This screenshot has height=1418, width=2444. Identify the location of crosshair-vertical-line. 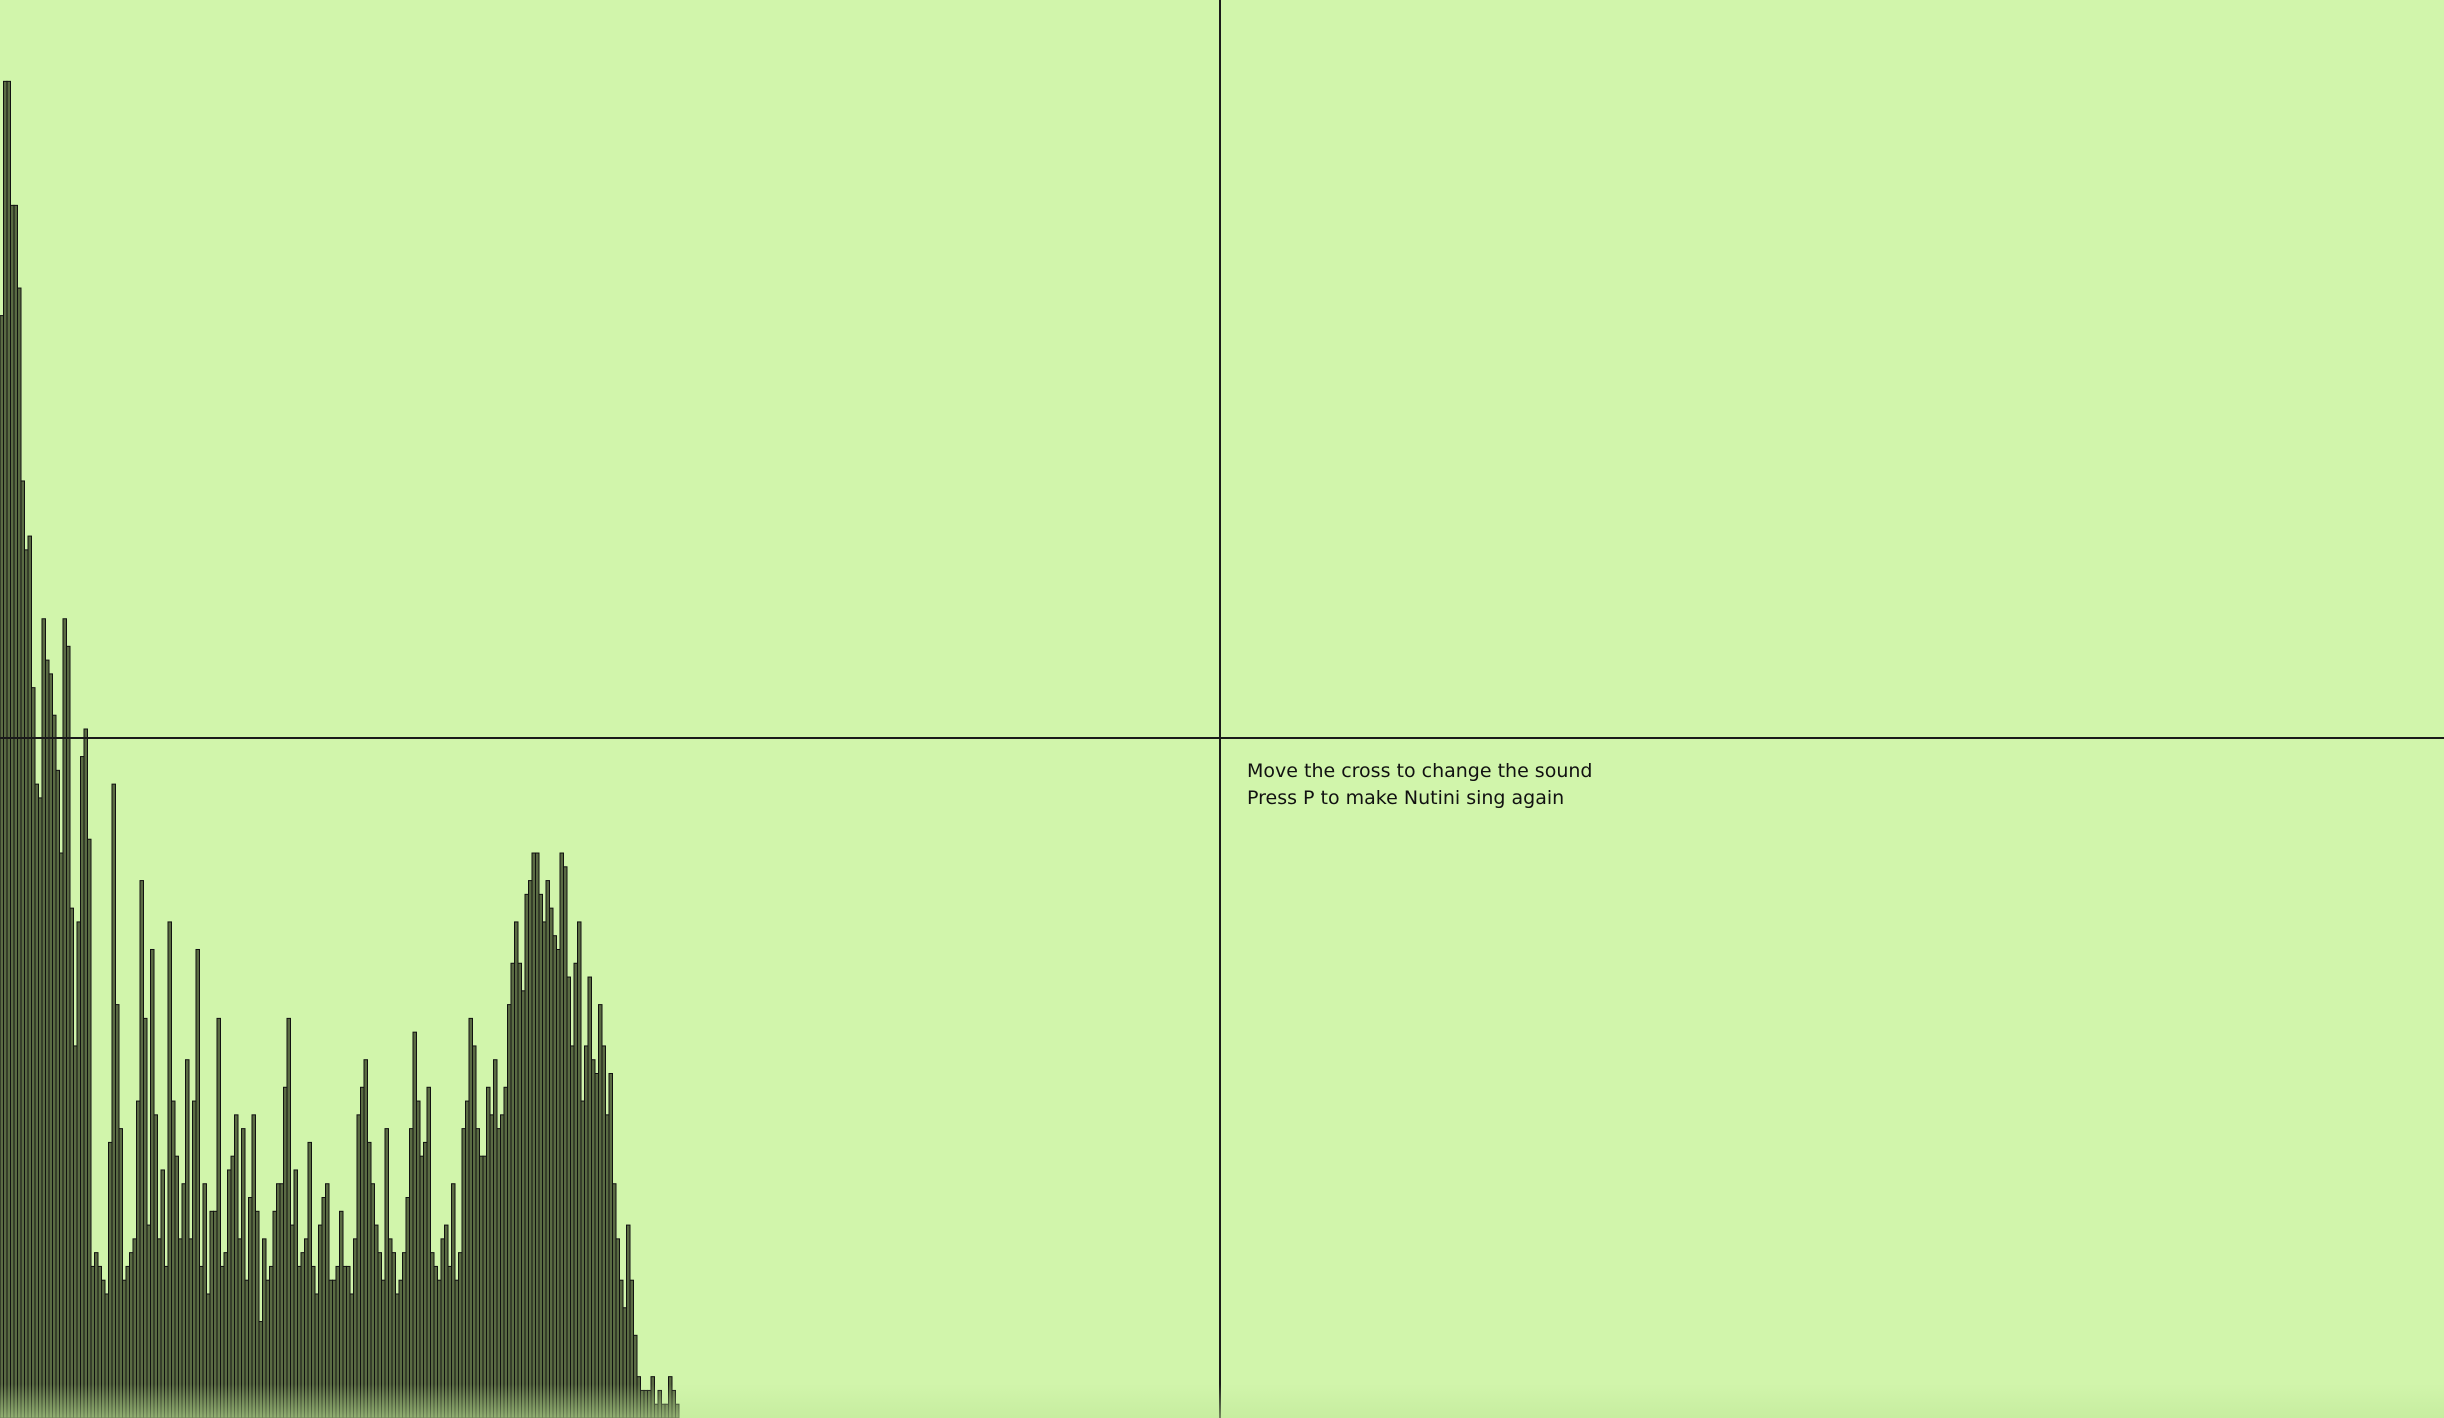
(1220, 709).